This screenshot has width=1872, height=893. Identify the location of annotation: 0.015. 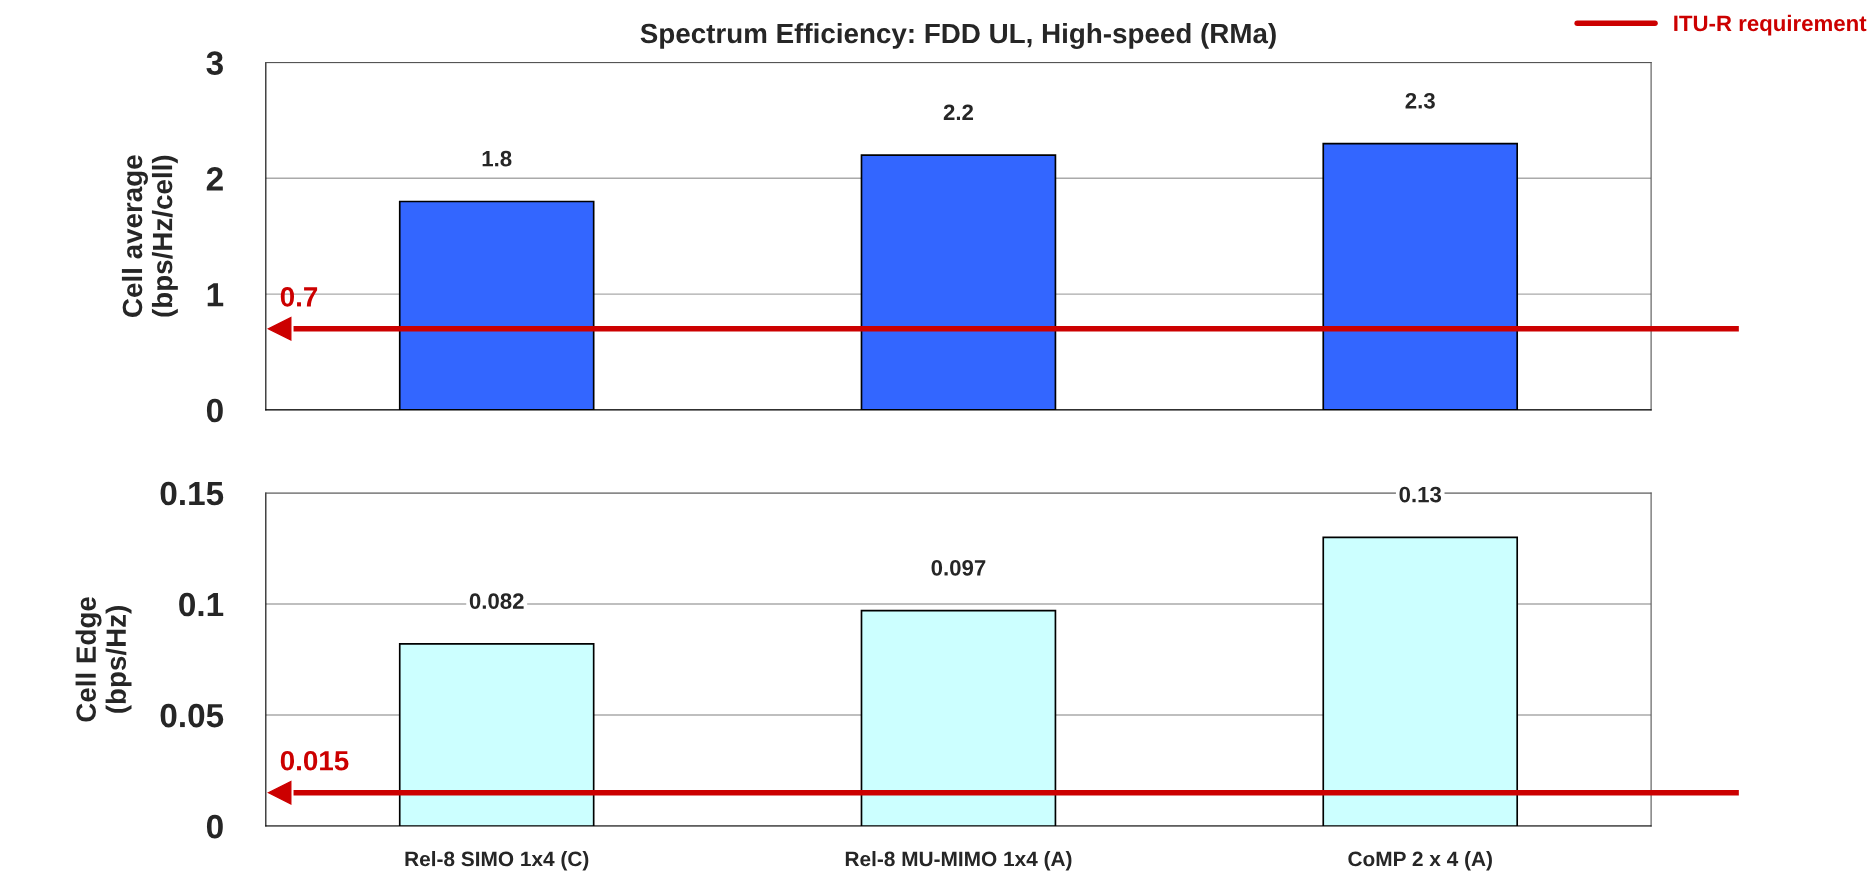
(314, 760).